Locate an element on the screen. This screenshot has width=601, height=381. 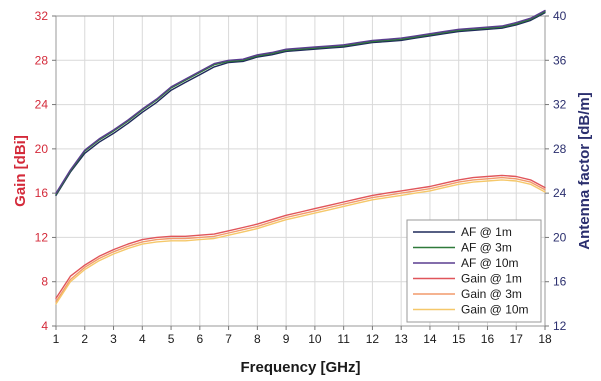
legend-label: Gain @ 10m is located at coordinates (495, 310).